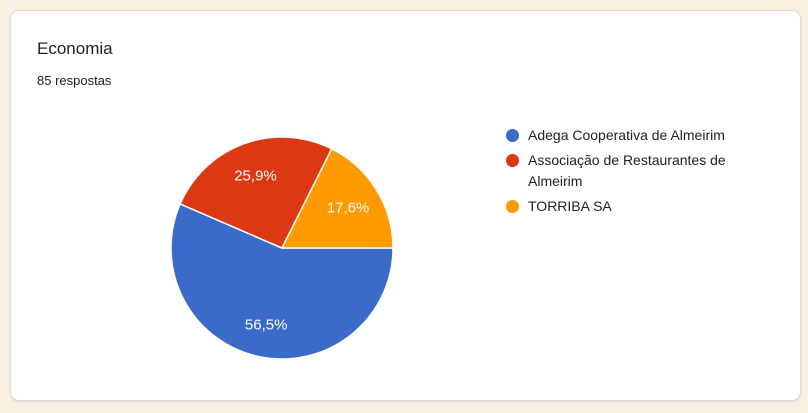  I want to click on legend-item-3: TORRIBA SA, so click(631, 206).